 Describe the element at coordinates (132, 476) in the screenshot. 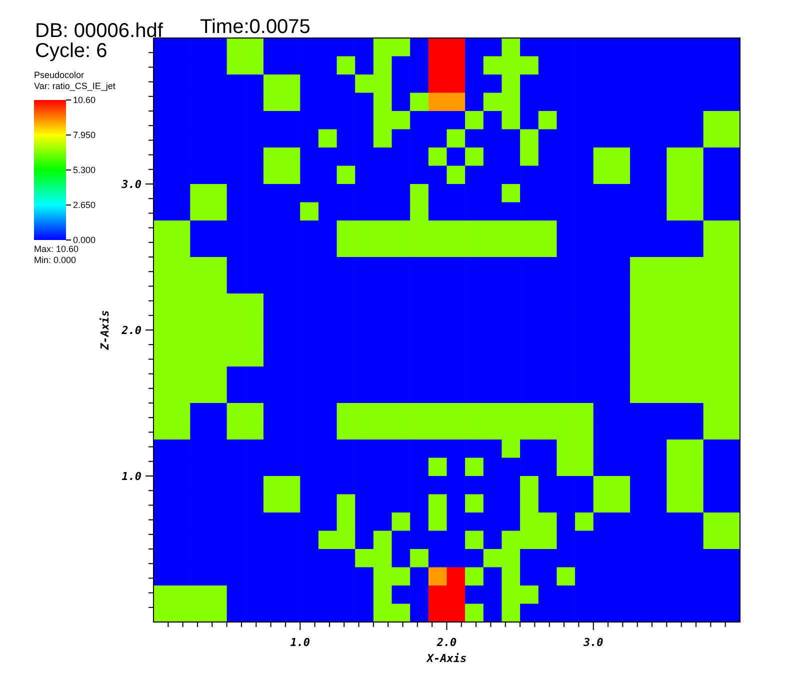

I see `y-tick-label: 1.0` at that location.